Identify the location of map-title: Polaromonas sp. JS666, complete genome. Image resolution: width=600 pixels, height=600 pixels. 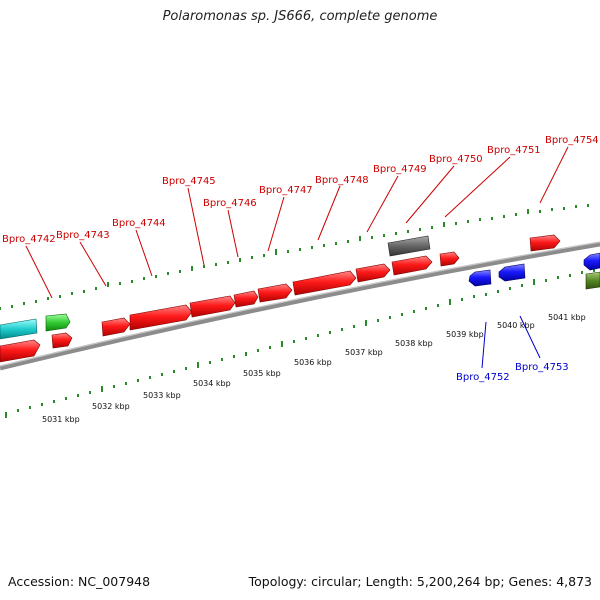
(300, 16).